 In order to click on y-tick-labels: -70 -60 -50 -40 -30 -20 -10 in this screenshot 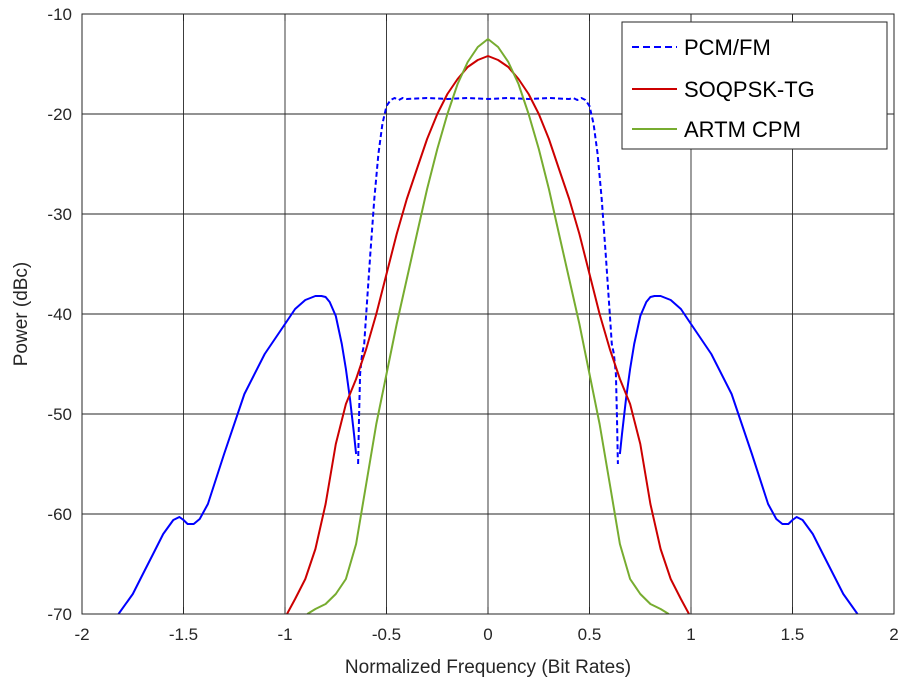, I will do `click(59, 314)`.